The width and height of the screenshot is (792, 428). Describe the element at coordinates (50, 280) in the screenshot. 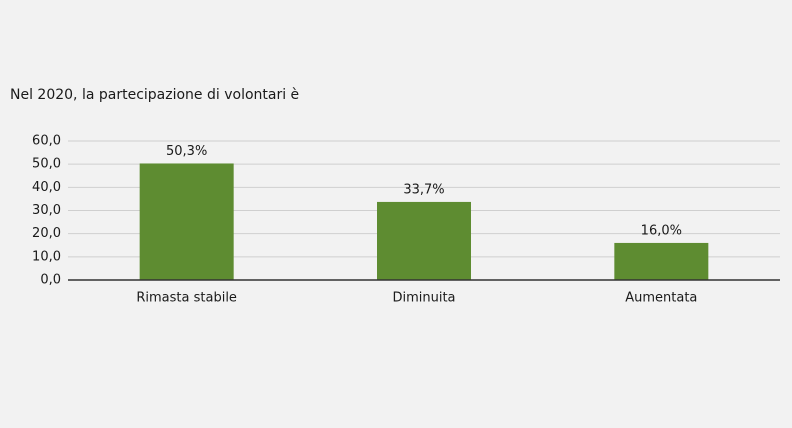

I see `y-tick-label: 0,0` at that location.